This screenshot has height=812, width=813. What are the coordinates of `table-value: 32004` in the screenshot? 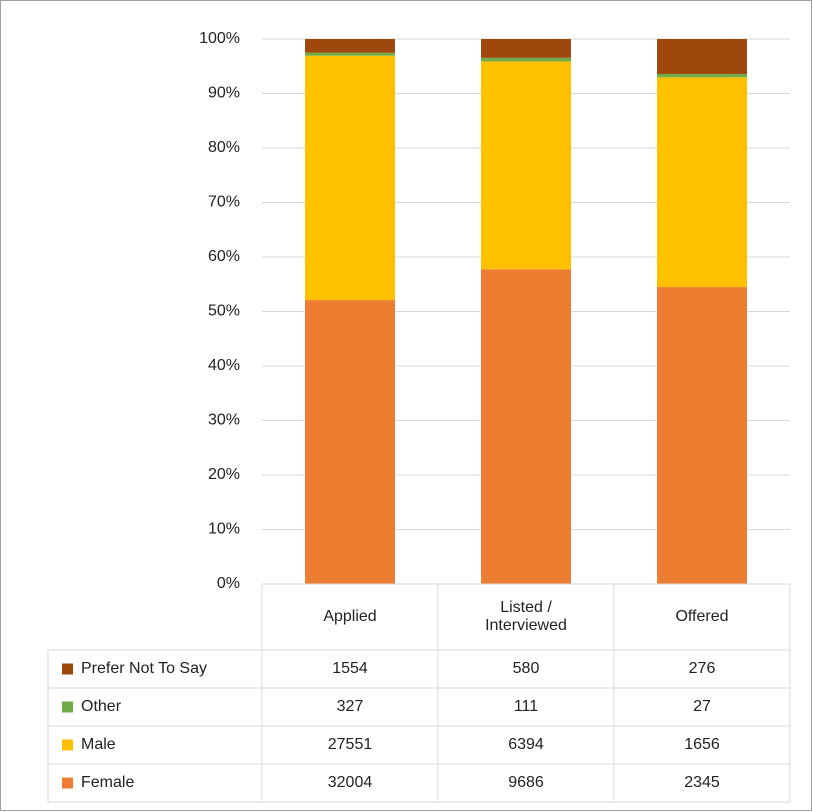 It's located at (350, 782).